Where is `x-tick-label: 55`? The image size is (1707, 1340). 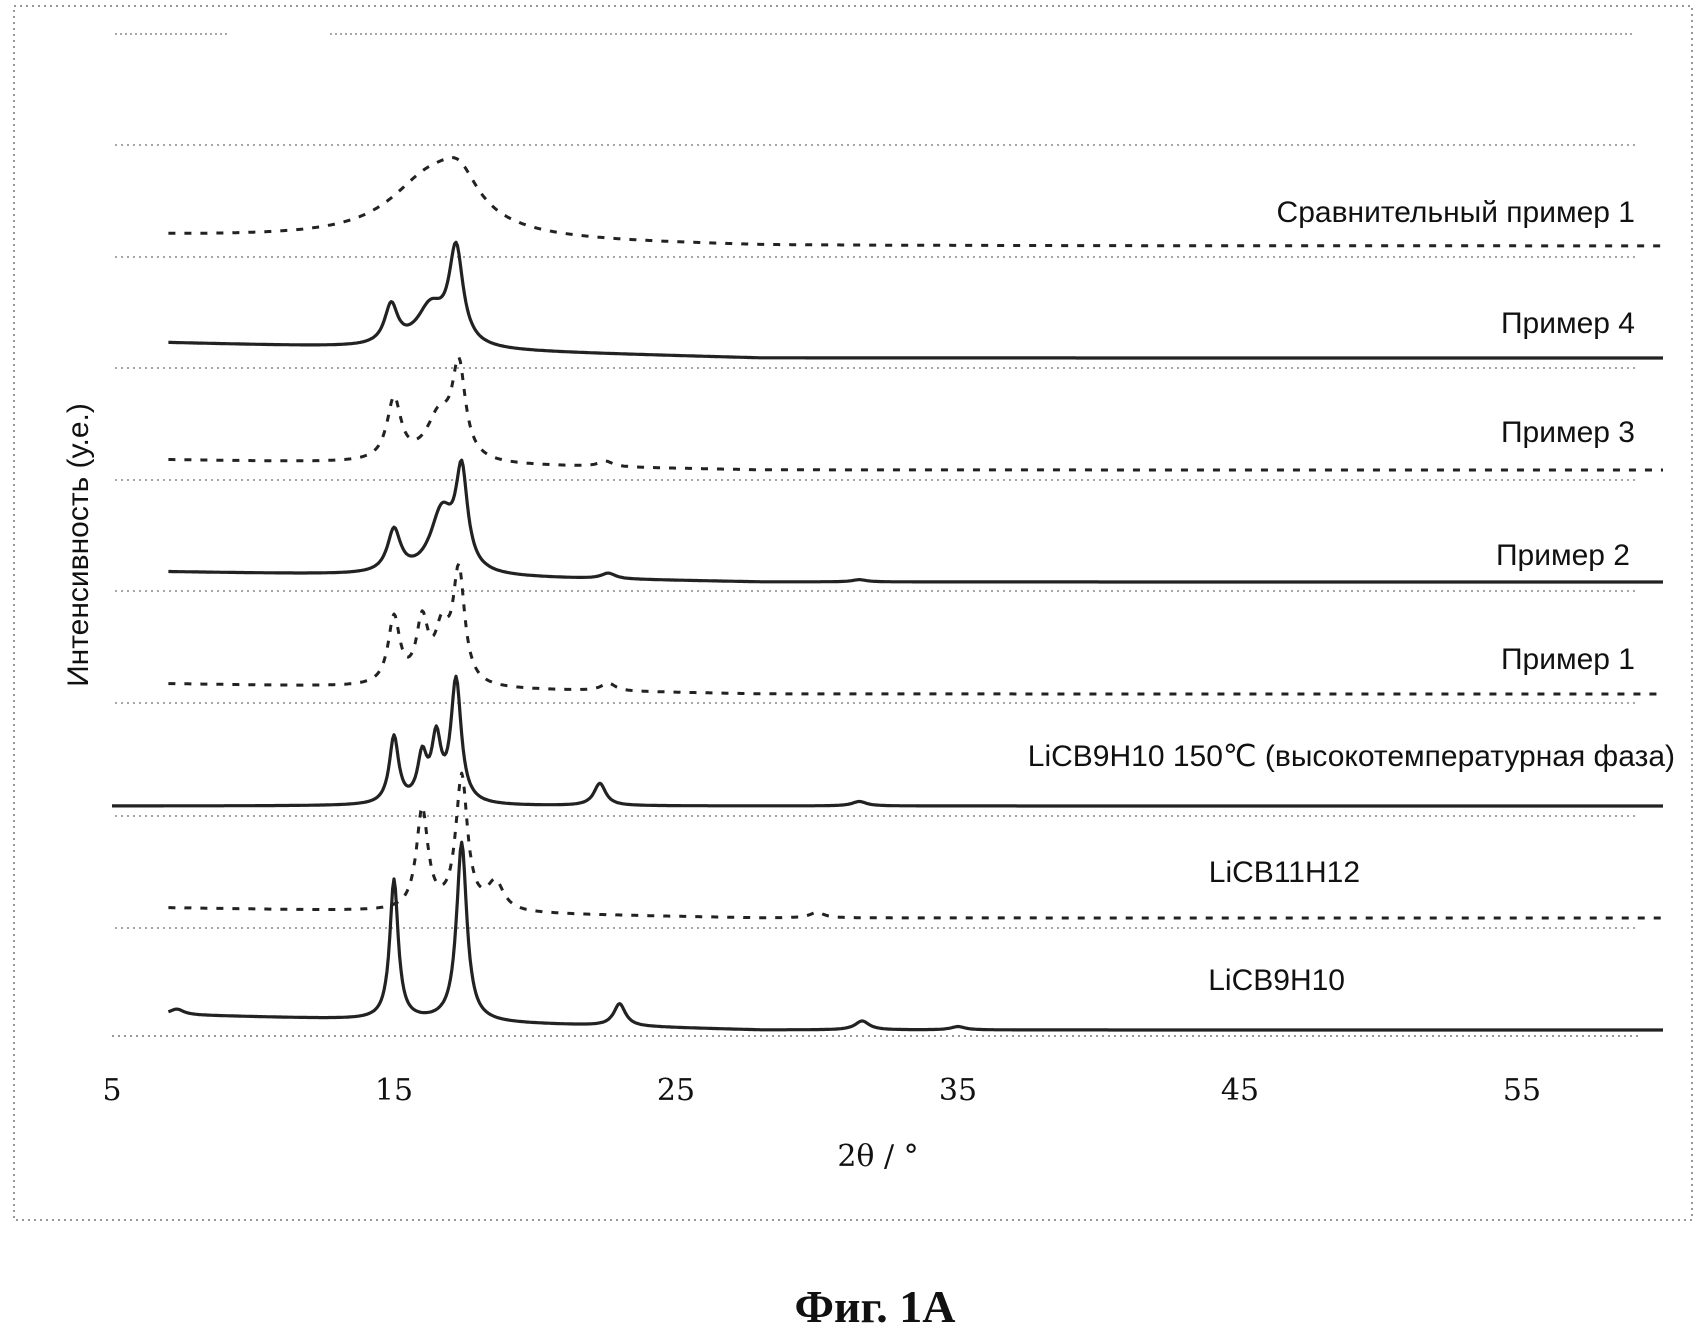 x-tick-label: 55 is located at coordinates (1522, 1090).